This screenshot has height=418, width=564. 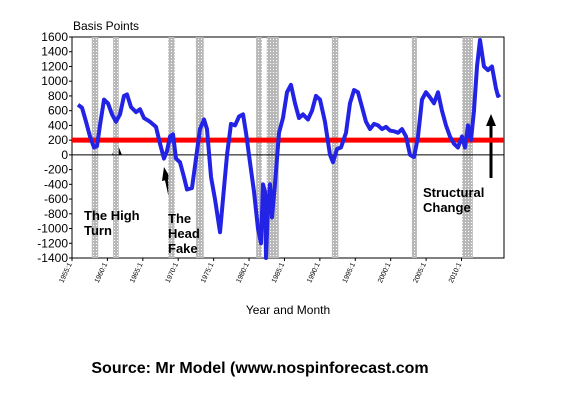 What do you see at coordinates (242, 273) in the screenshot?
I see `x-tick-label: 1980:1` at bounding box center [242, 273].